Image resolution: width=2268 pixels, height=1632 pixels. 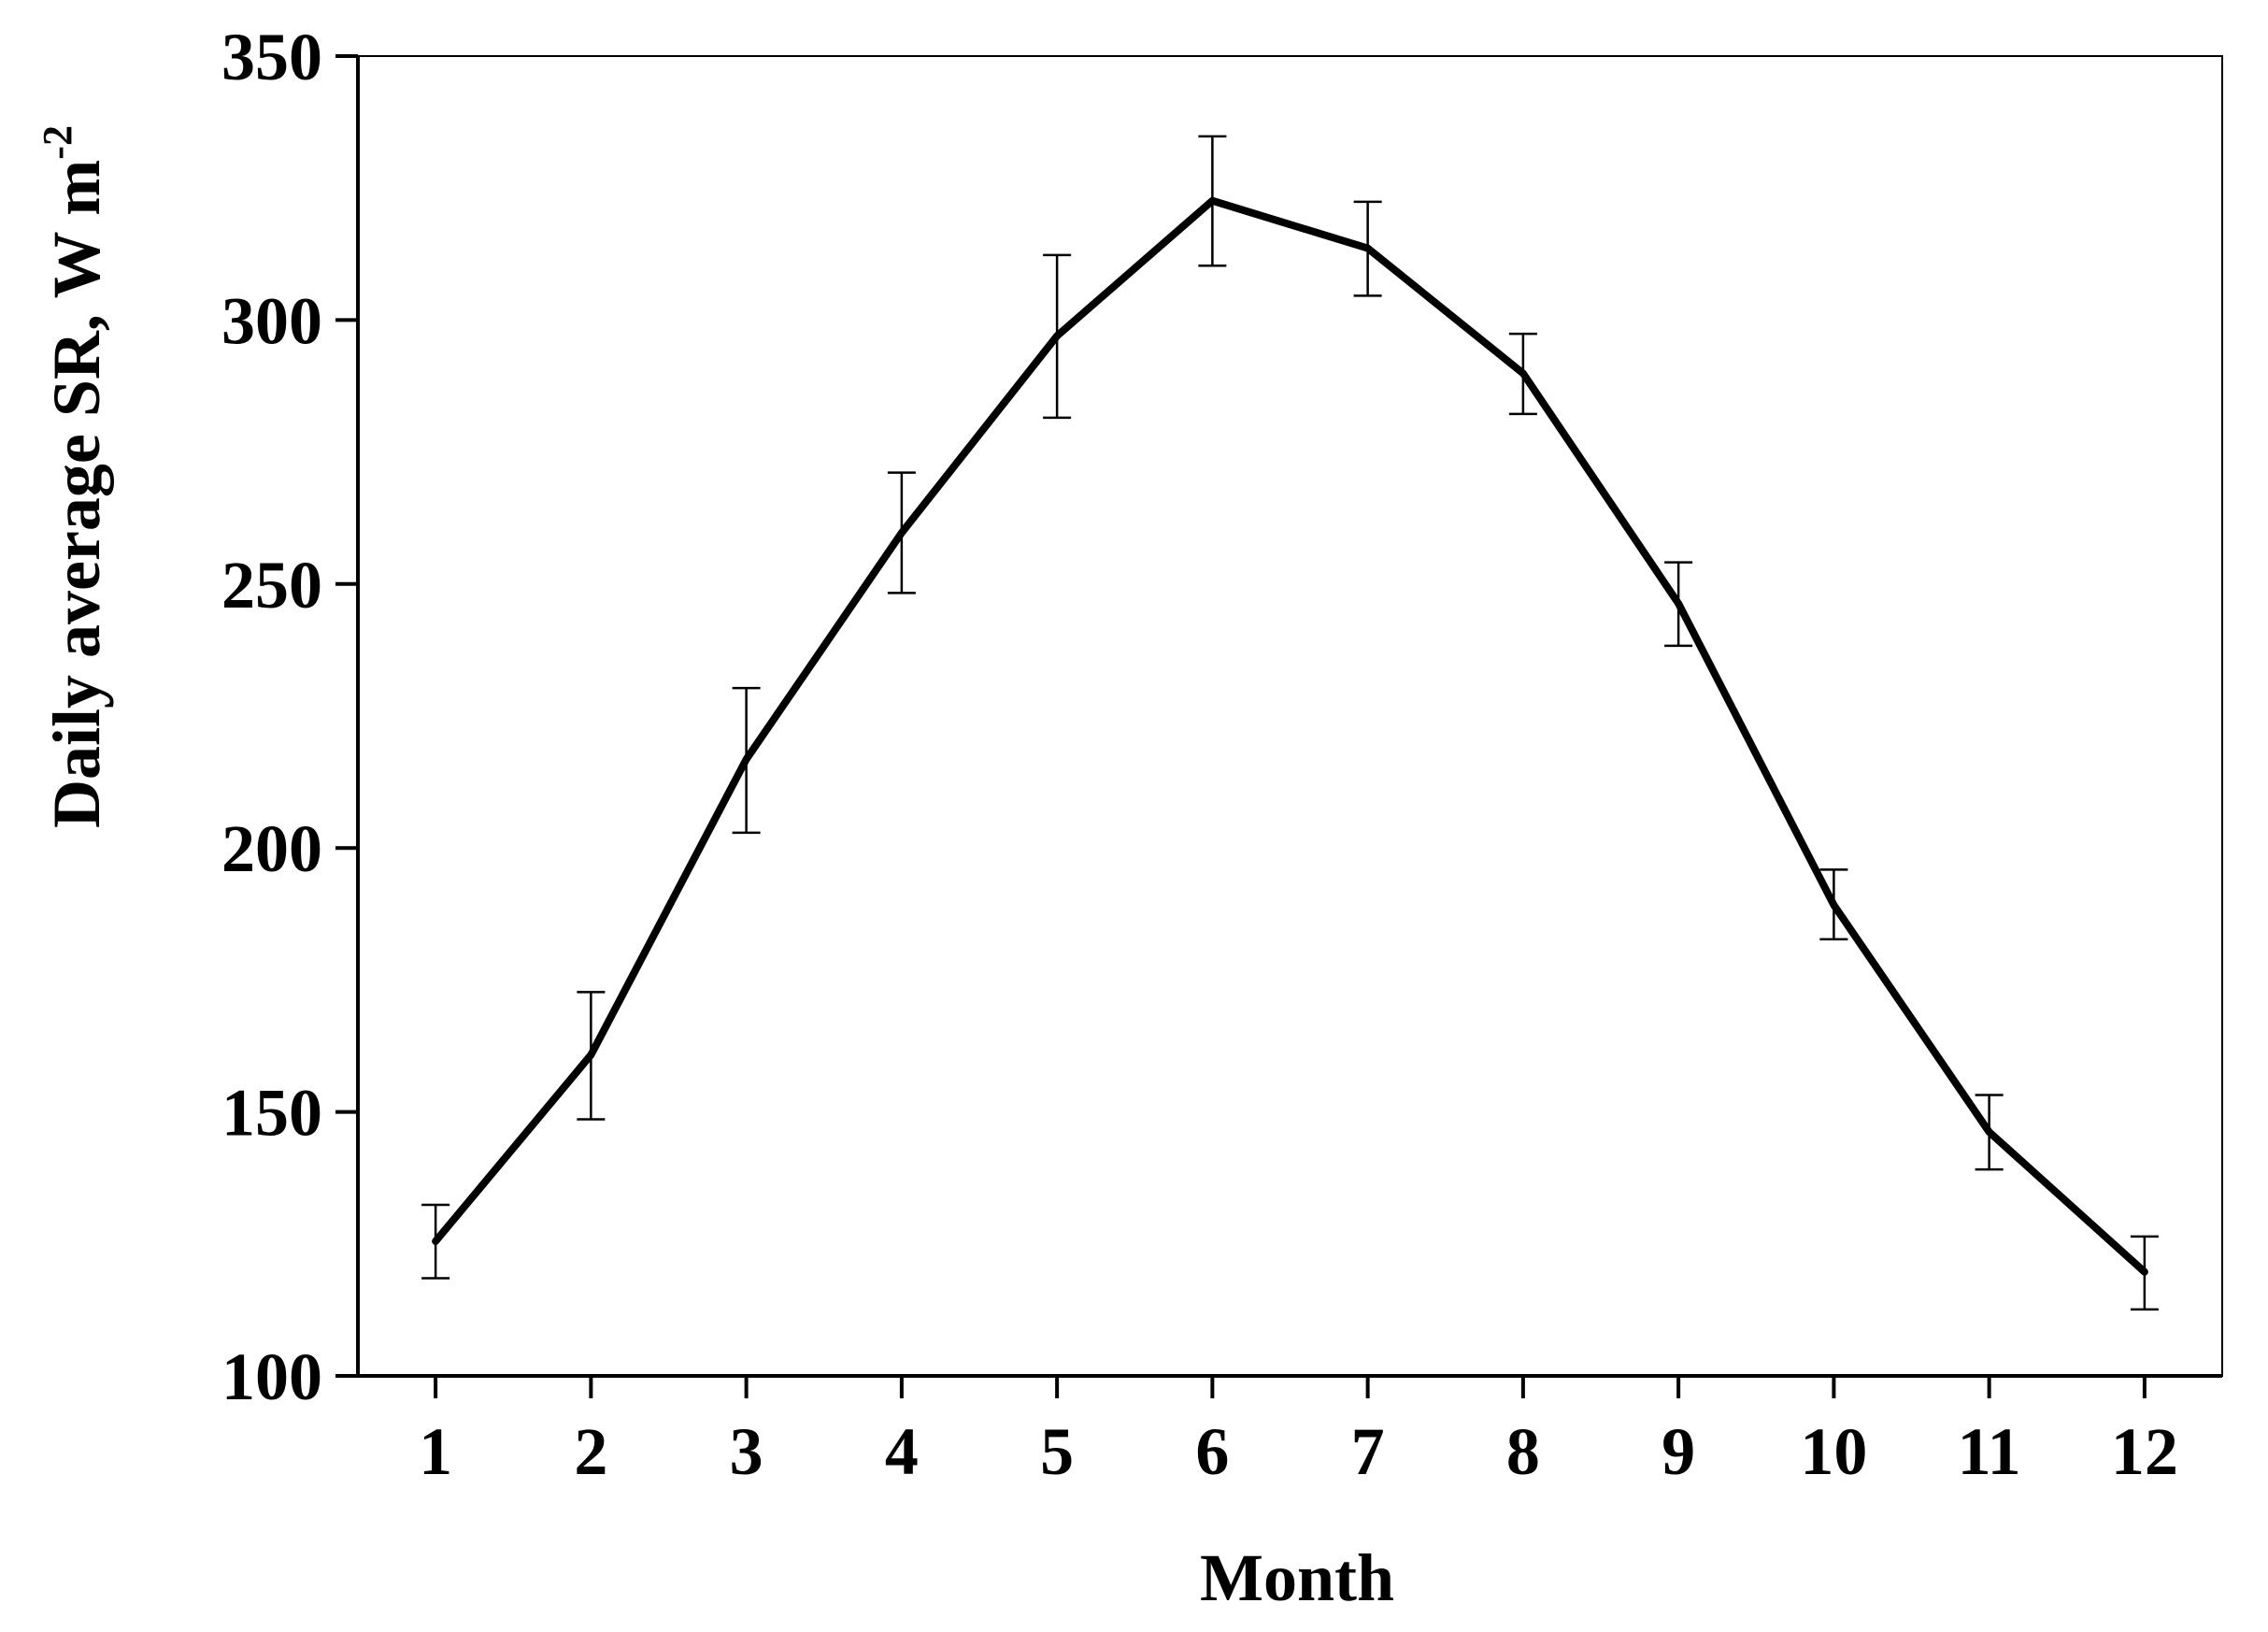 What do you see at coordinates (76, 494) in the screenshot?
I see `y-axis-label-main: Daily average SR, W m` at bounding box center [76, 494].